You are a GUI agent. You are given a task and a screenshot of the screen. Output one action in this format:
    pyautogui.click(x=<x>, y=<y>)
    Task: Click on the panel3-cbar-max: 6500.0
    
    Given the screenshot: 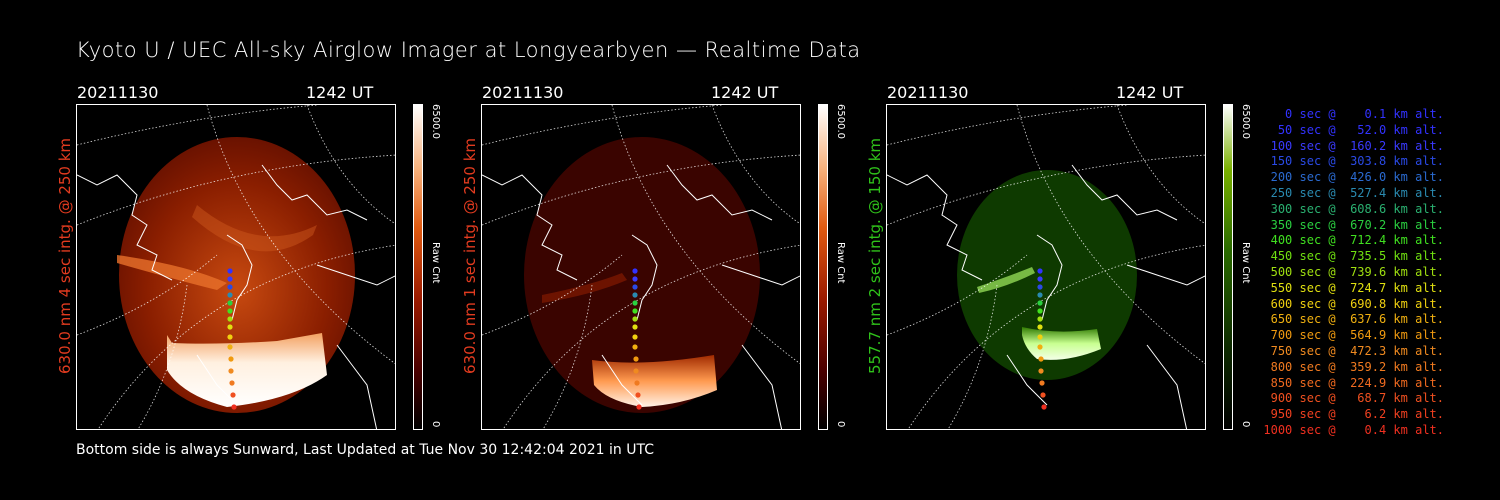 What is the action you would take?
    pyautogui.click(x=1245, y=121)
    